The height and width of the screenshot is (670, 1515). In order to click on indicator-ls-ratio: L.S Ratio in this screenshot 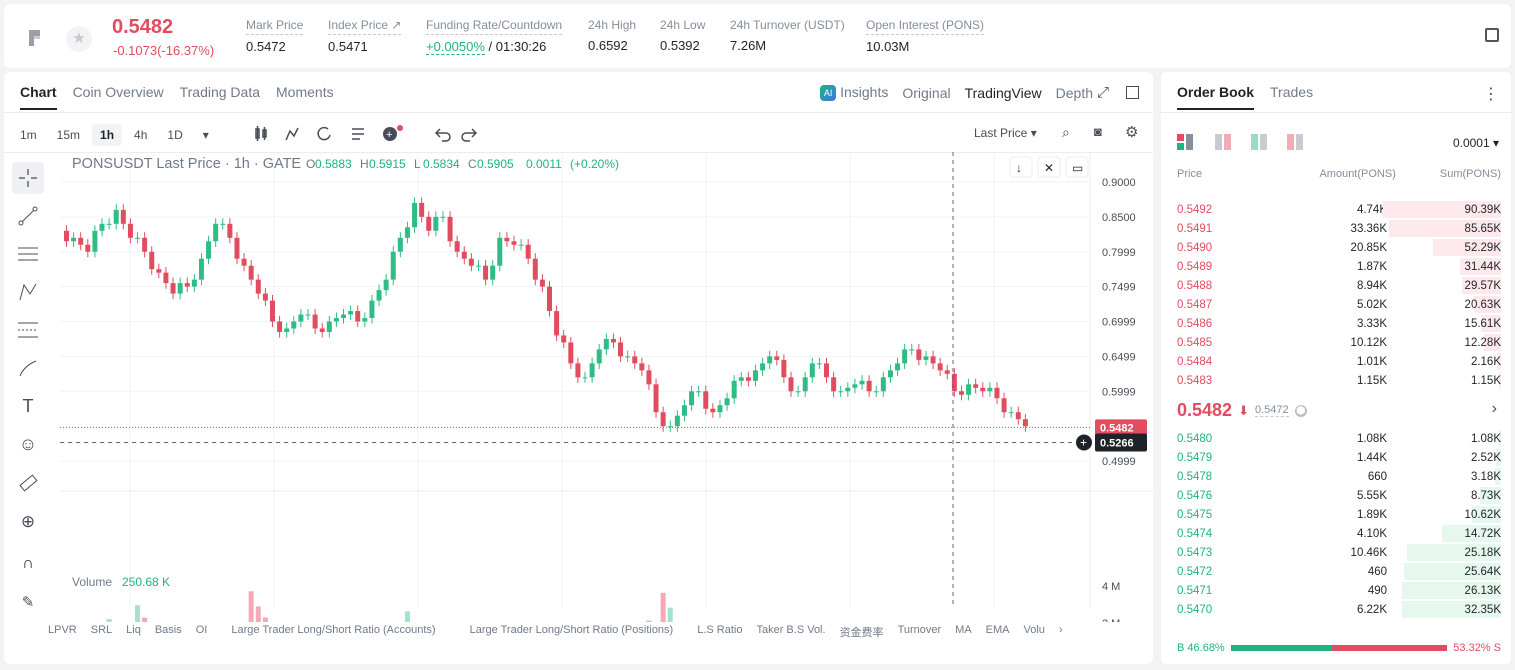, I will do `click(720, 630)`.